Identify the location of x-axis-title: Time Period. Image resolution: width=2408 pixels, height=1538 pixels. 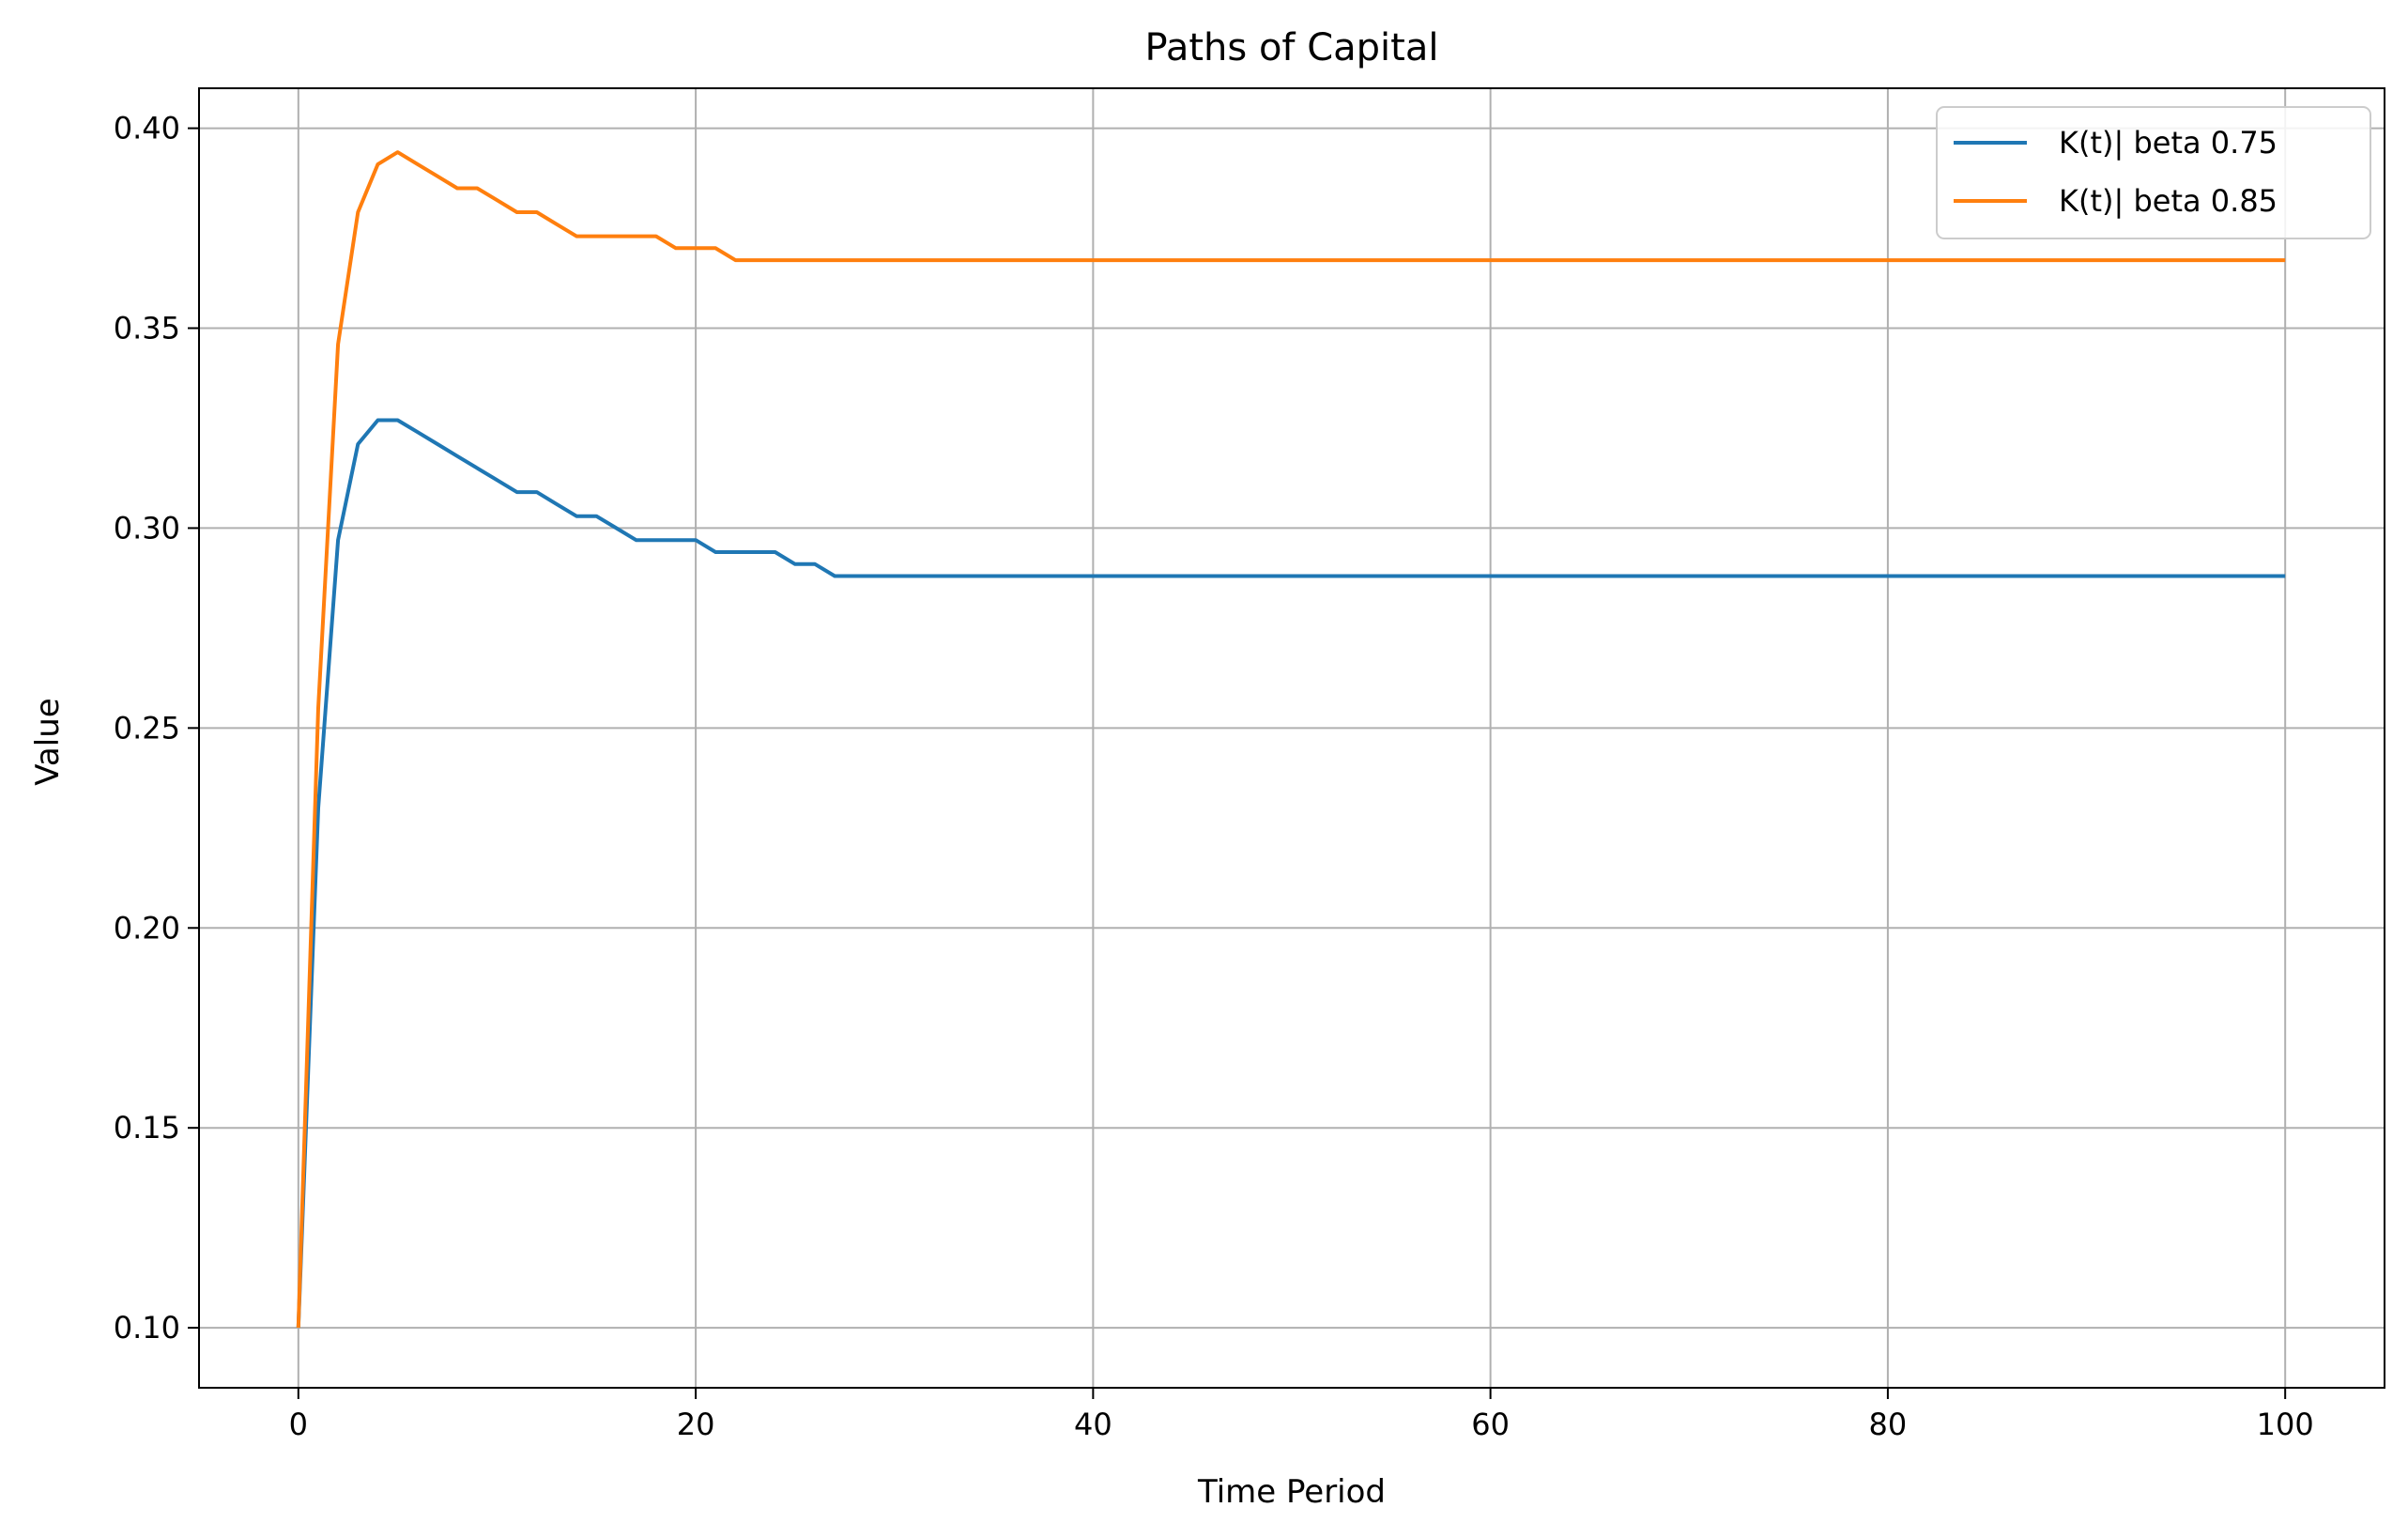
(1291, 1492).